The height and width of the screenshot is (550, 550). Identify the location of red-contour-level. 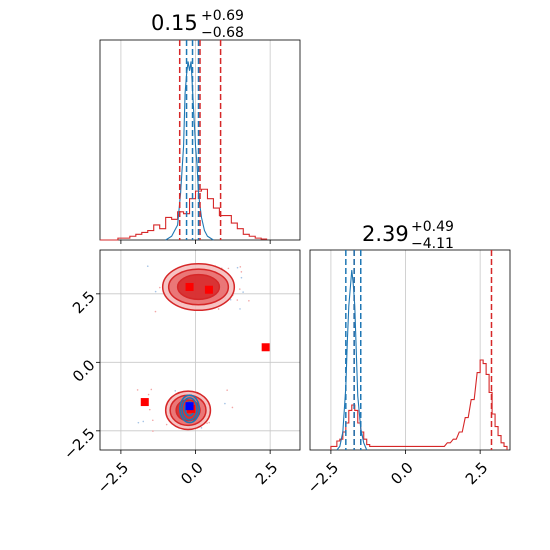
(198, 287).